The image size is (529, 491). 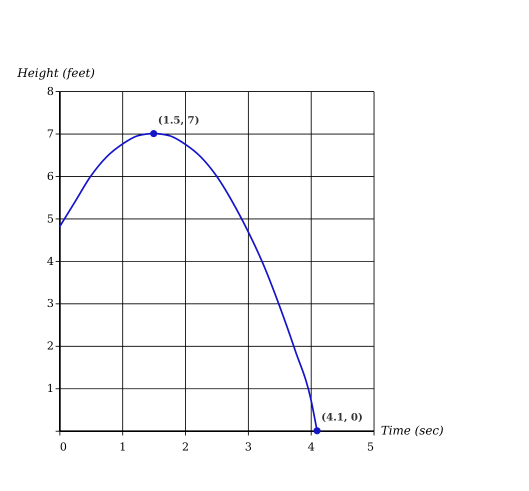 I want to click on x-tick-label: 3, so click(x=248, y=447).